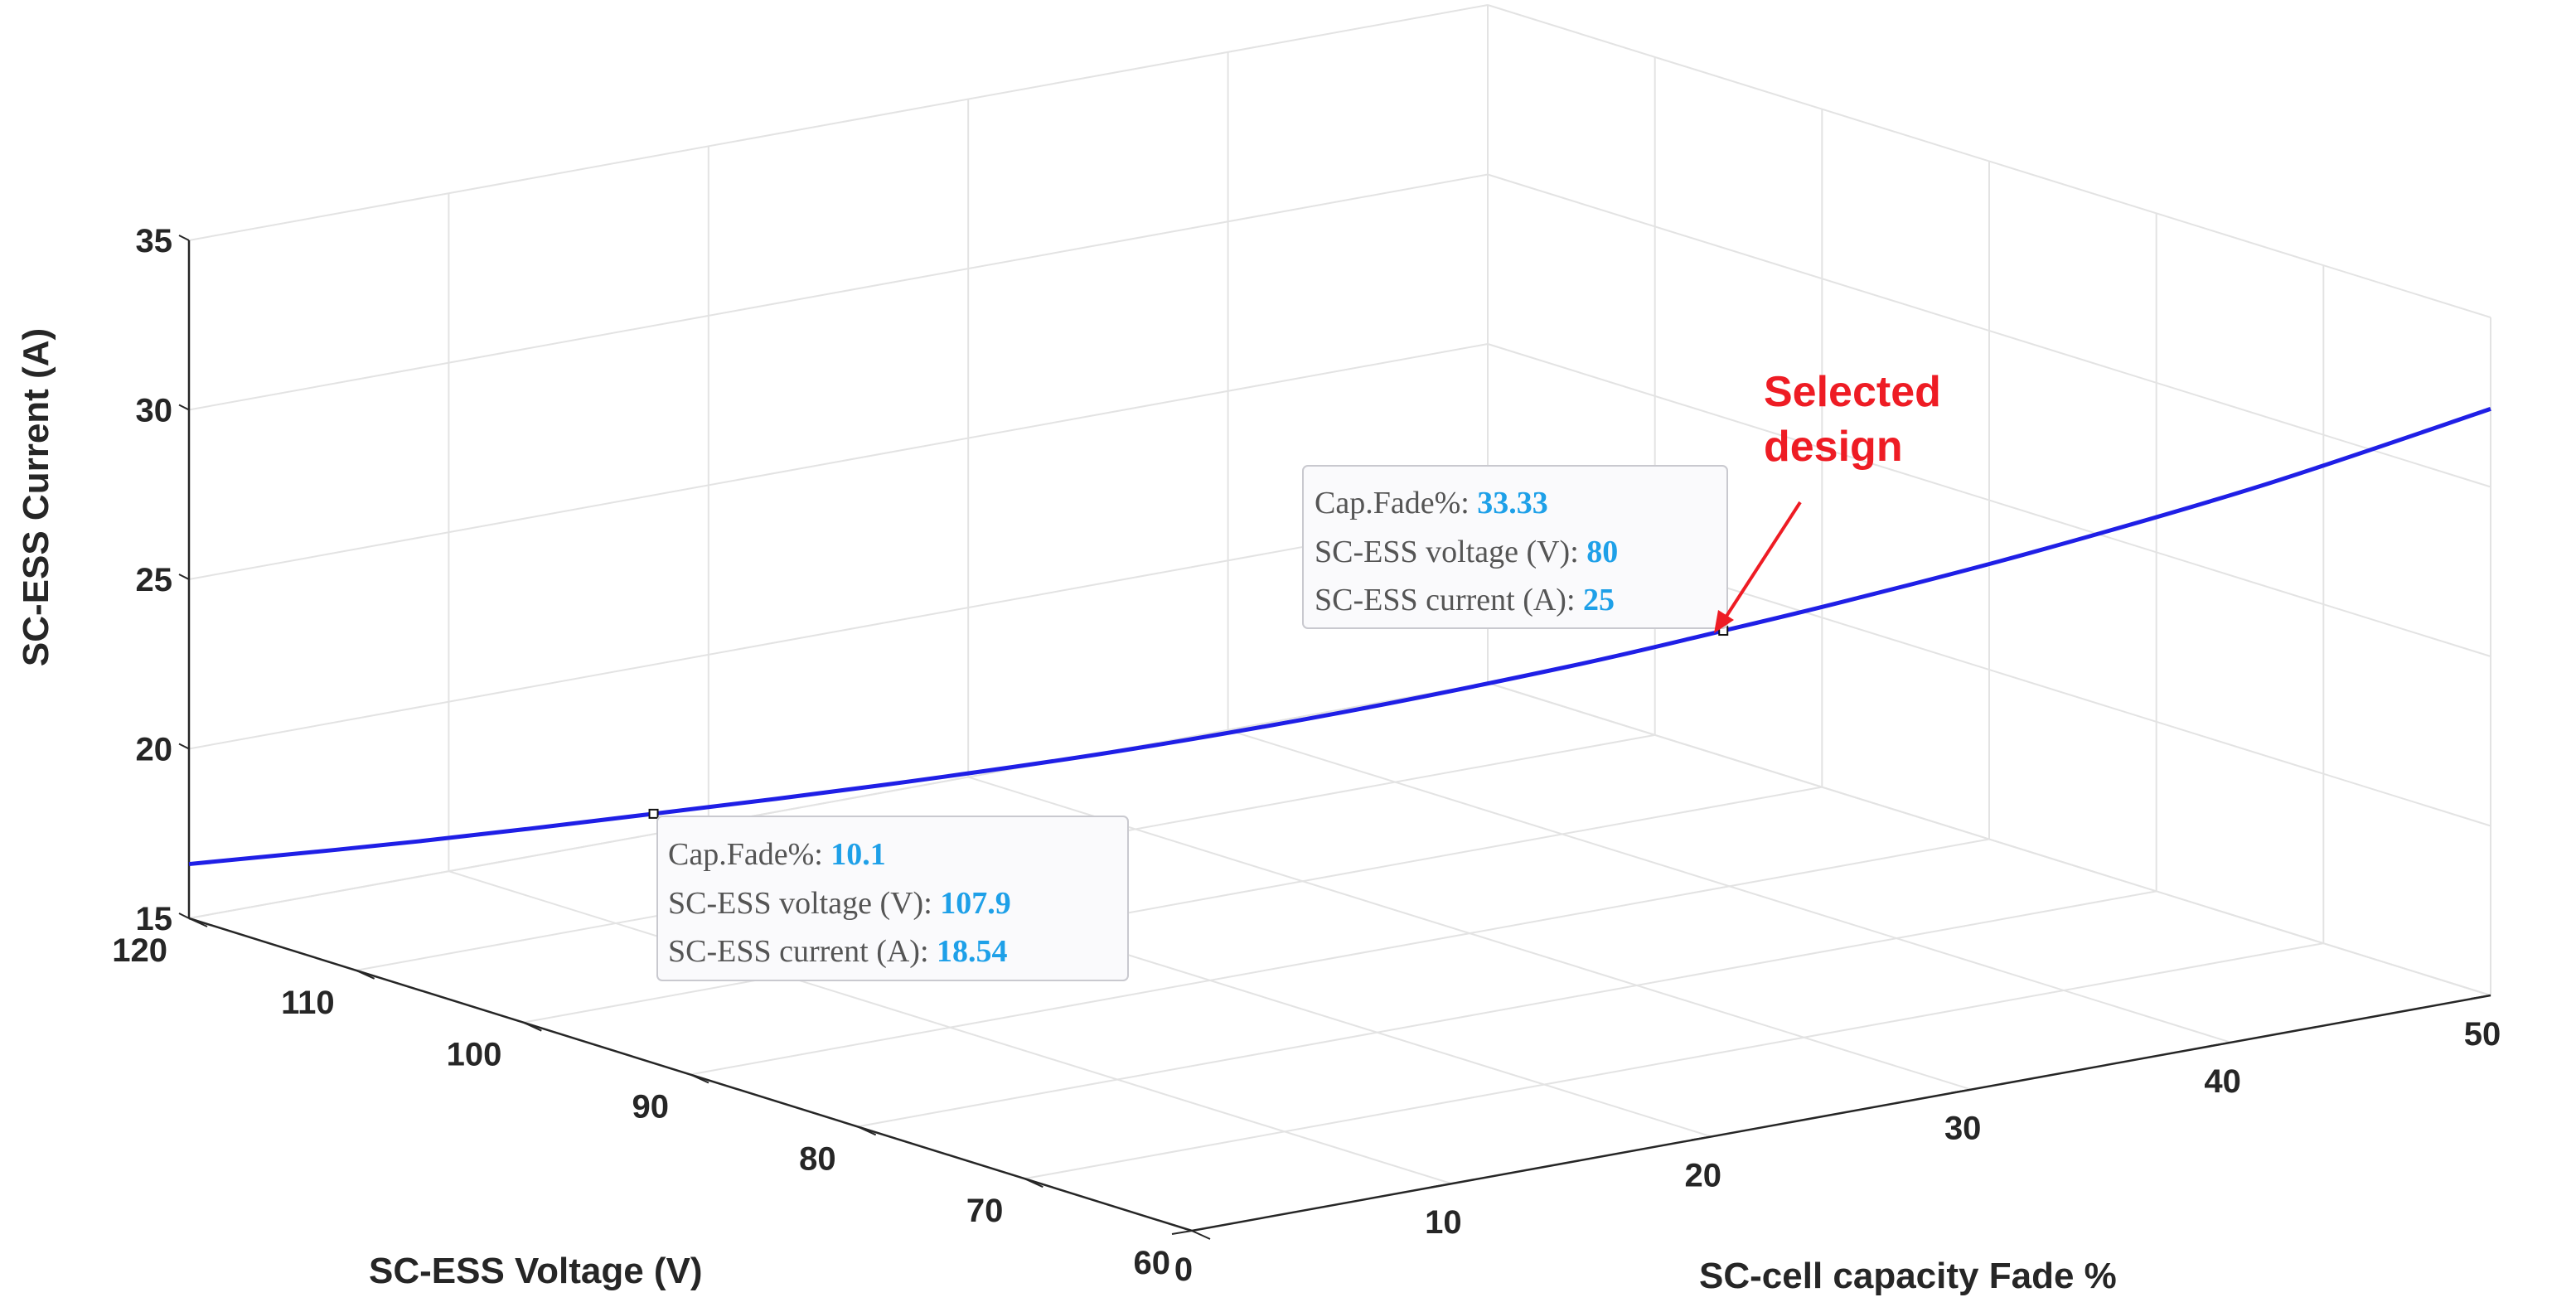 This screenshot has width=2576, height=1307. What do you see at coordinates (1841, 1113) in the screenshot?
I see `x-axis-line` at bounding box center [1841, 1113].